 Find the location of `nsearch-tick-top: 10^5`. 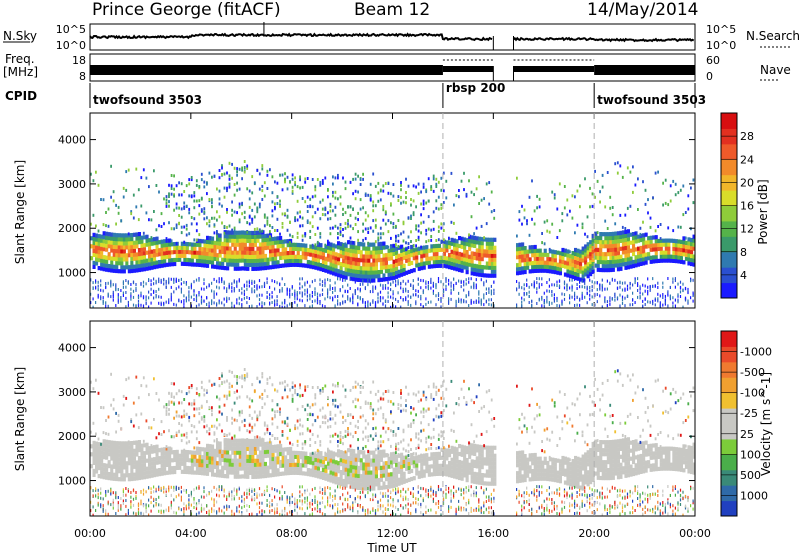

nsearch-tick-top: 10^5 is located at coordinates (721, 29).